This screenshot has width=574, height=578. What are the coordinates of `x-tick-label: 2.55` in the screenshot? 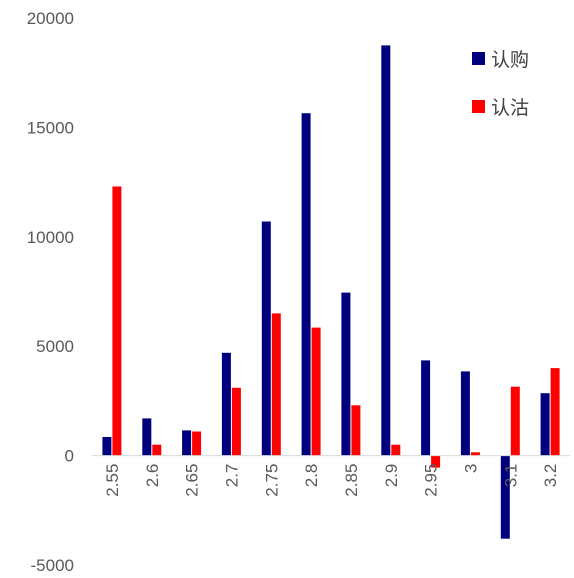 It's located at (112, 480).